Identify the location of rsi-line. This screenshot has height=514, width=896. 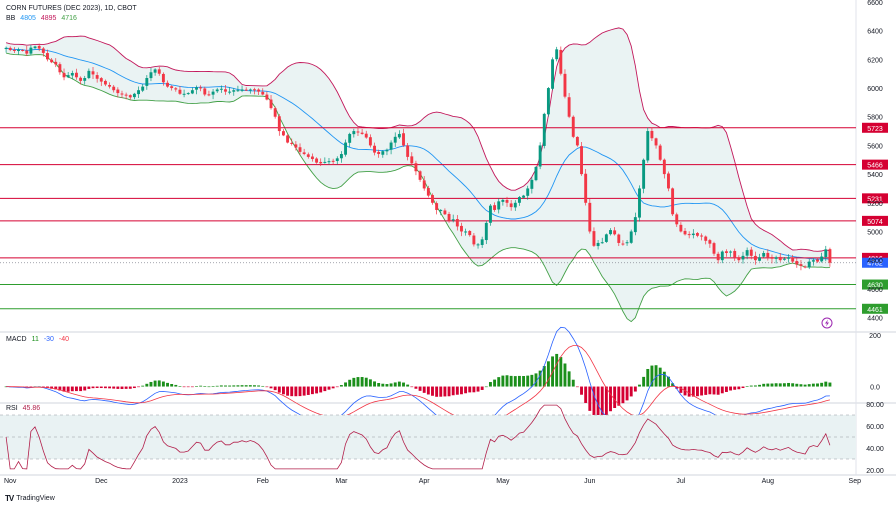
(418, 437).